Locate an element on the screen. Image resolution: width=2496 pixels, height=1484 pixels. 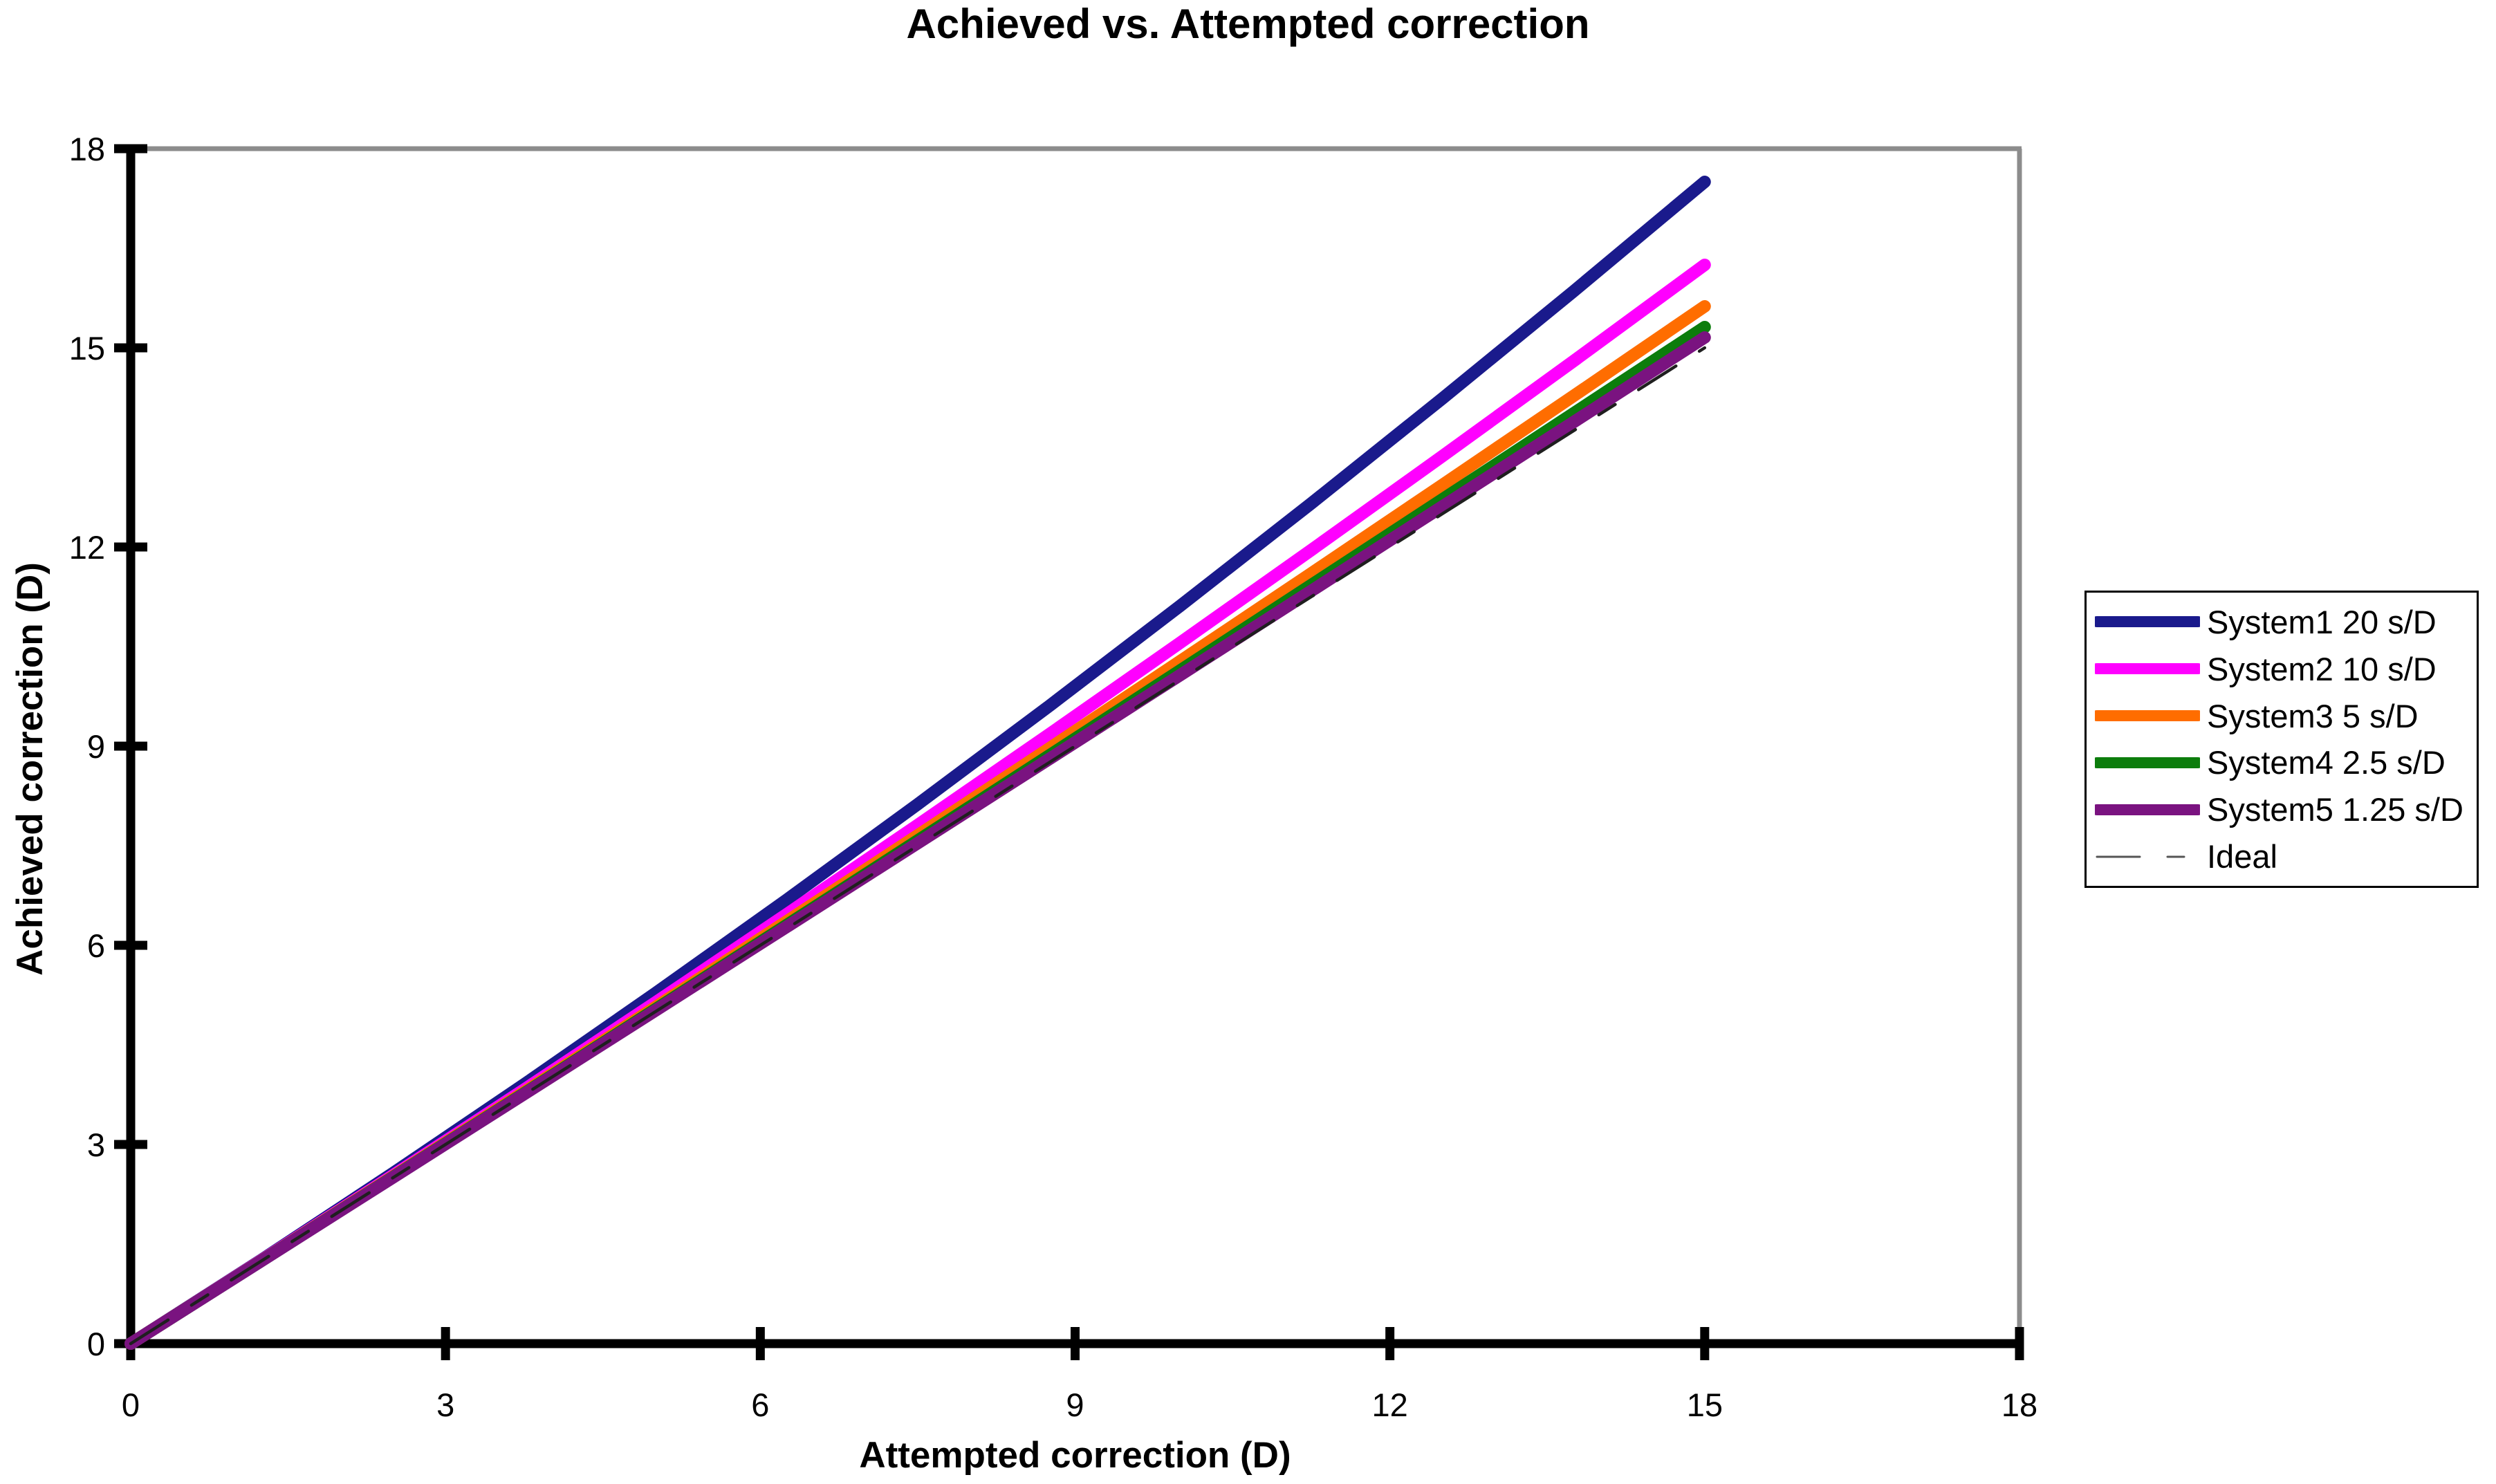
legend-swatch-system5-1-25-s-d-icon is located at coordinates (2147, 809).